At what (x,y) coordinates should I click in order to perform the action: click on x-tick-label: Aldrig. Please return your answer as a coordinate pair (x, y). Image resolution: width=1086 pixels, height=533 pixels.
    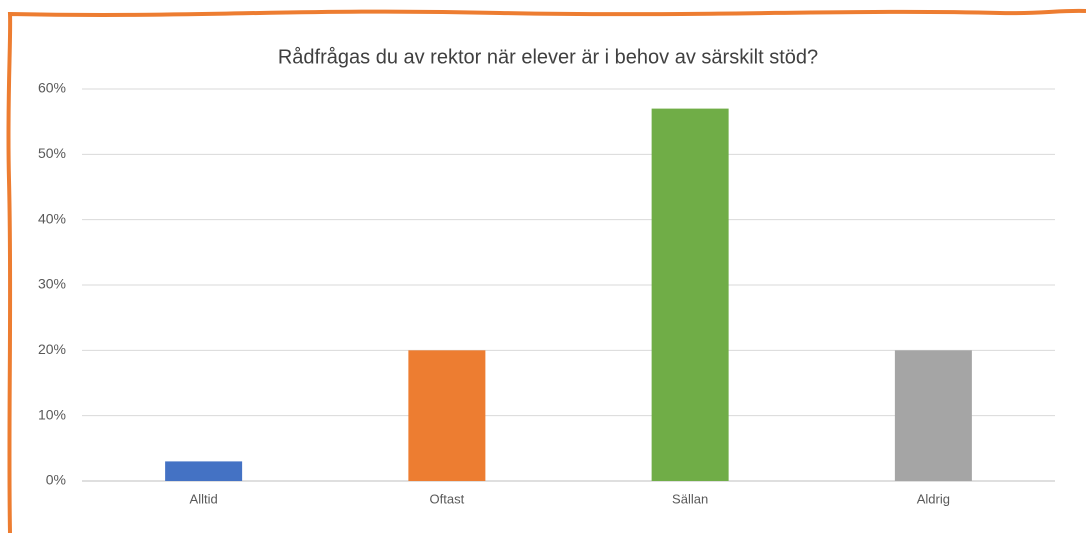
    Looking at the image, I should click on (933, 498).